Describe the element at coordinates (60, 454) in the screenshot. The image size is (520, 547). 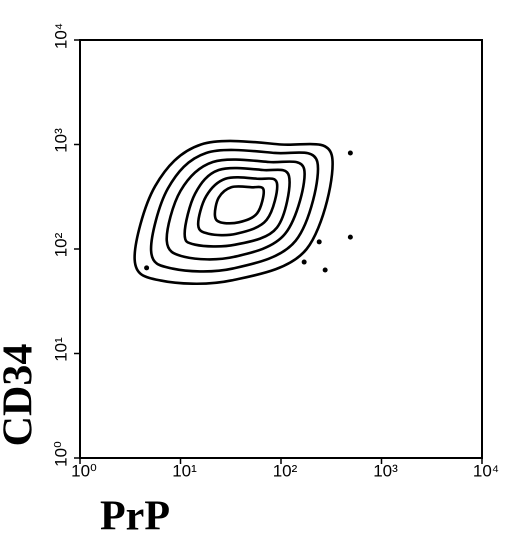
I see `y-tick-label: 10⁰` at that location.